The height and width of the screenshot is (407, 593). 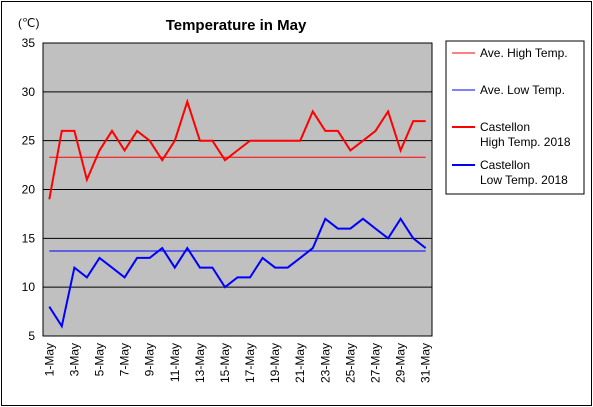 What do you see at coordinates (29, 238) in the screenshot?
I see `y-tick-label-15: 15` at bounding box center [29, 238].